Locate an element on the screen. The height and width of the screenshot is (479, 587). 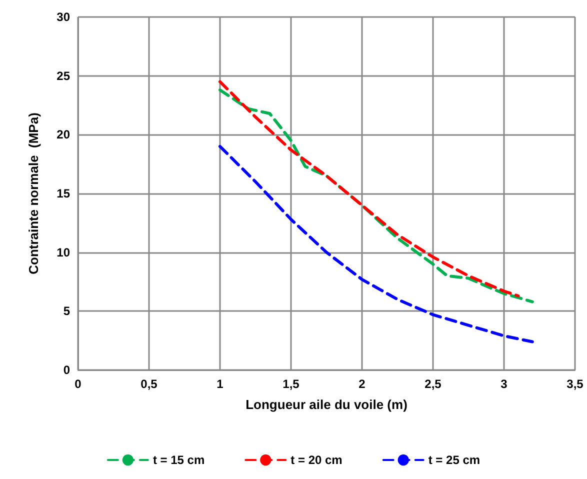
x-tick-label: 0,5 is located at coordinates (149, 384).